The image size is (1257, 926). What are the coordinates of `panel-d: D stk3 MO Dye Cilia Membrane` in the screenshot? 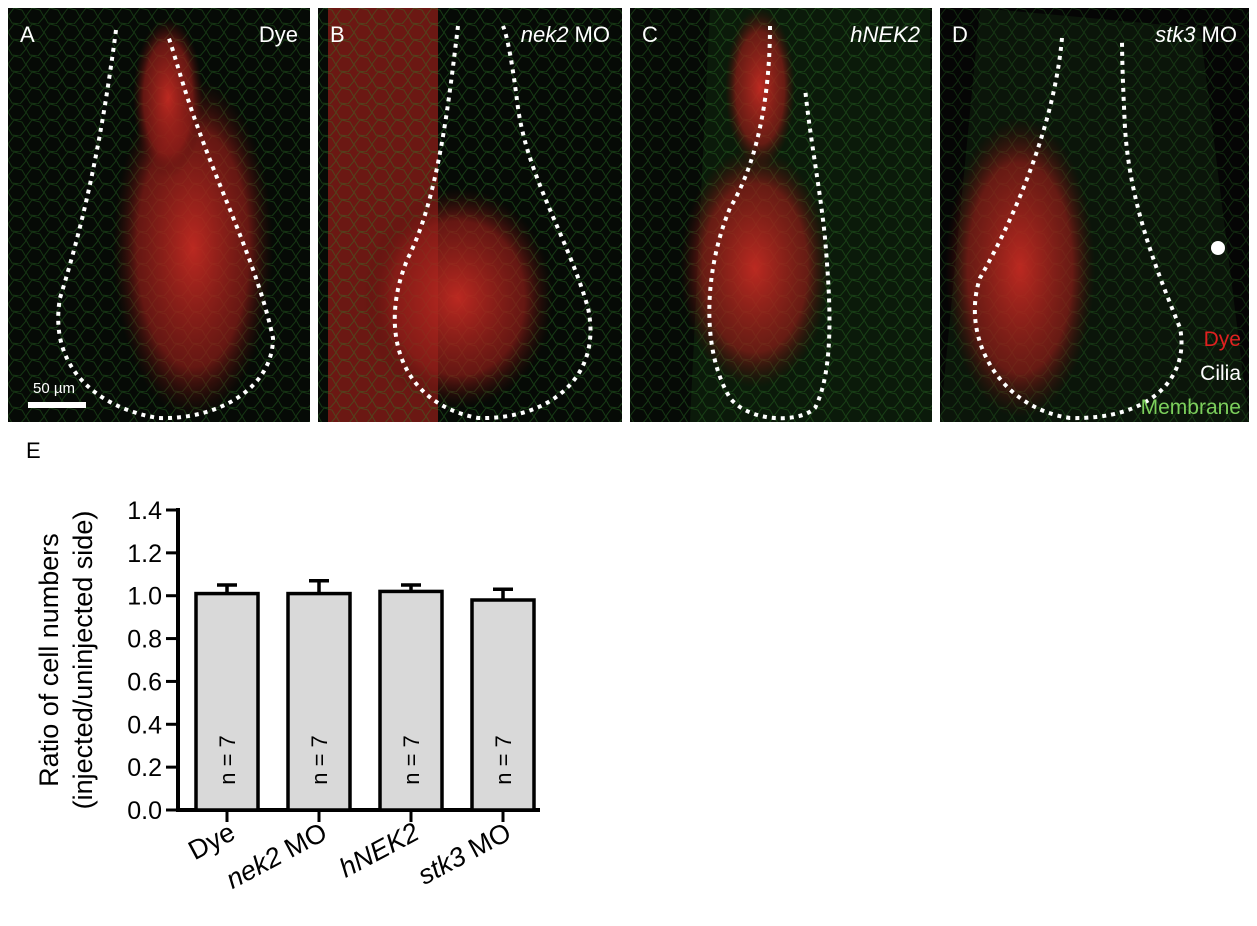 It's located at (1094, 215).